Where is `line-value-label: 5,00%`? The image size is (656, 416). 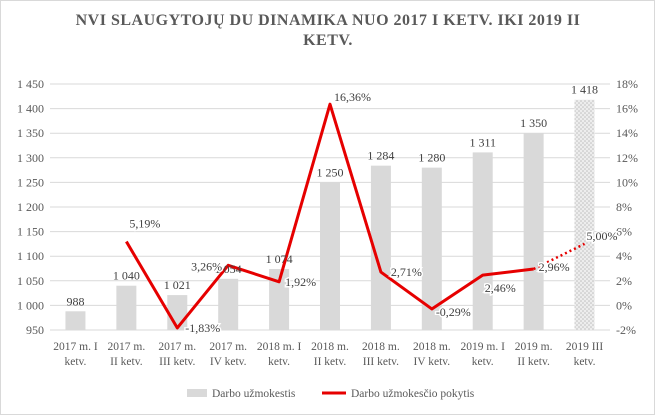 line-value-label: 5,00% is located at coordinates (602, 236).